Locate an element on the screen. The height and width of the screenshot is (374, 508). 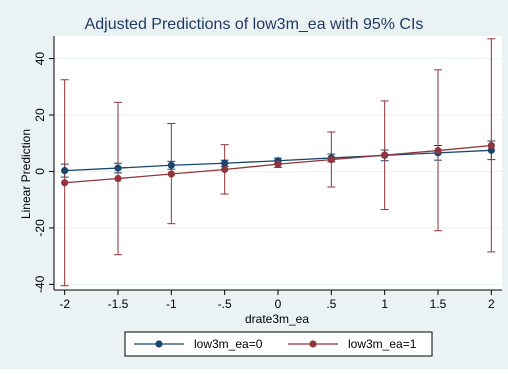
x-tick-label: 2 is located at coordinates (491, 304).